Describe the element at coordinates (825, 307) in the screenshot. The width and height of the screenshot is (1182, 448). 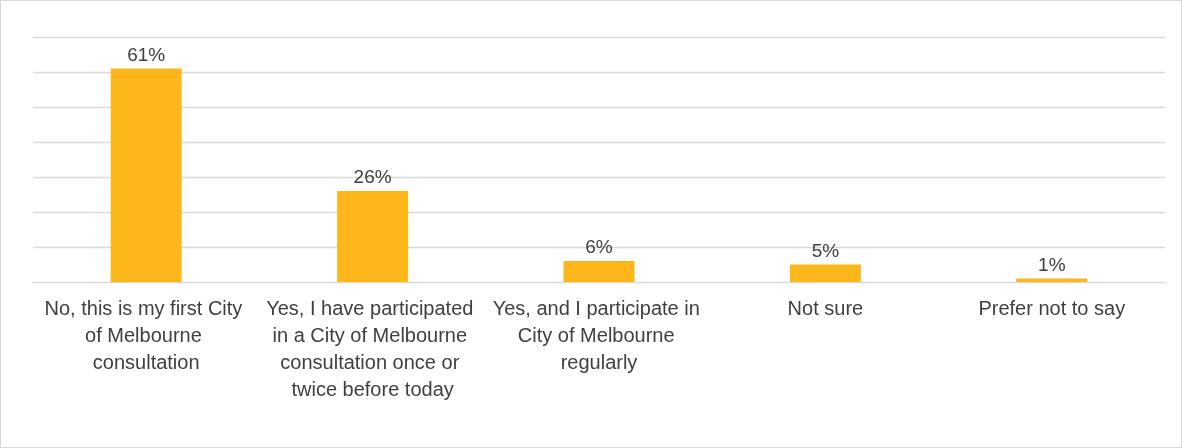
I see `x-tick-label: Not sure` at that location.